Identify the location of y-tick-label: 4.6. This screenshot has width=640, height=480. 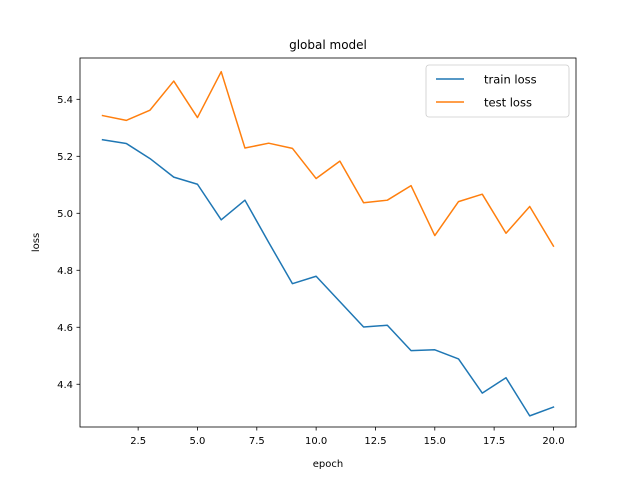
(65, 328).